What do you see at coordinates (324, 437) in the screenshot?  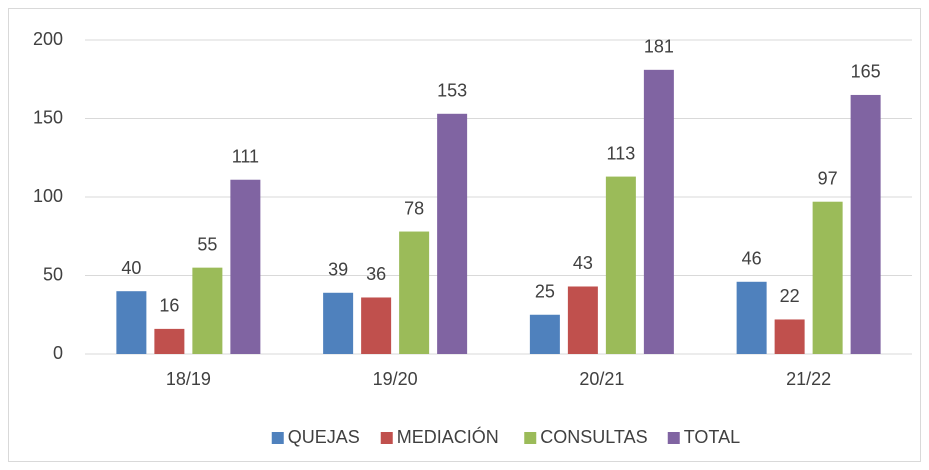 I see `legend-label: QUEJAS` at bounding box center [324, 437].